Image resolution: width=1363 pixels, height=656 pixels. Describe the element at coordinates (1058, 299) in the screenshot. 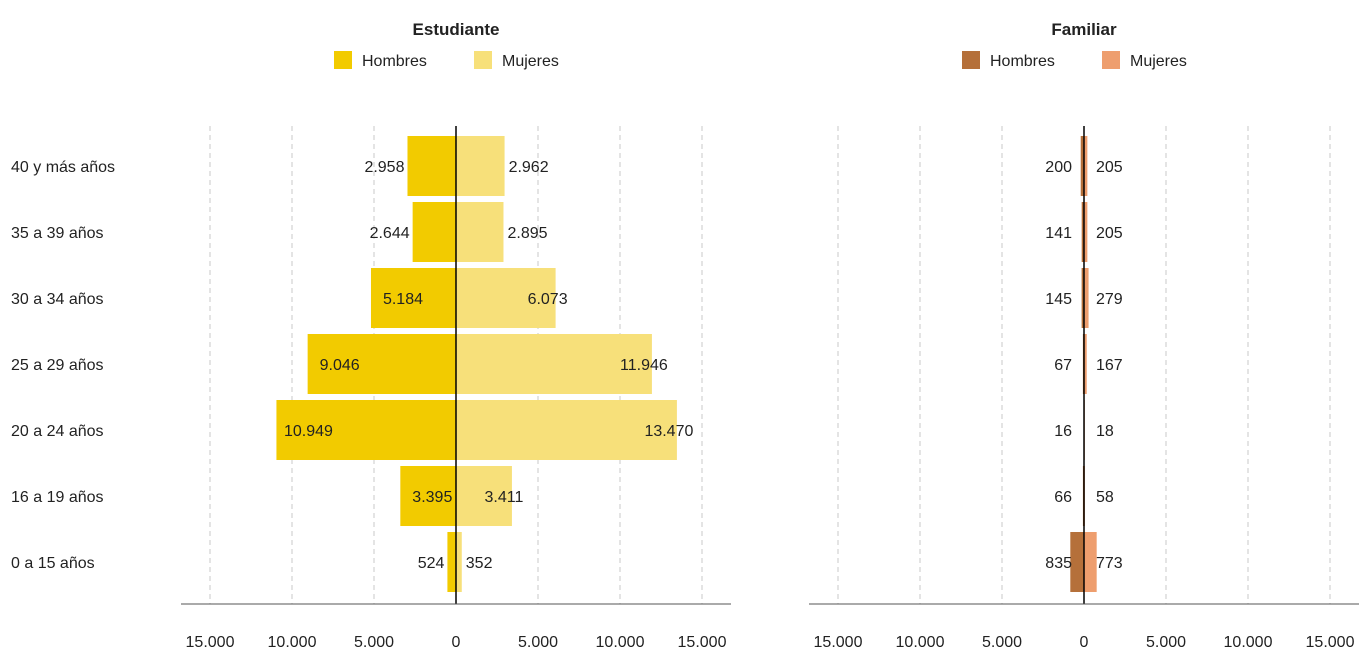

I see `data-label-hombres: 145` at that location.